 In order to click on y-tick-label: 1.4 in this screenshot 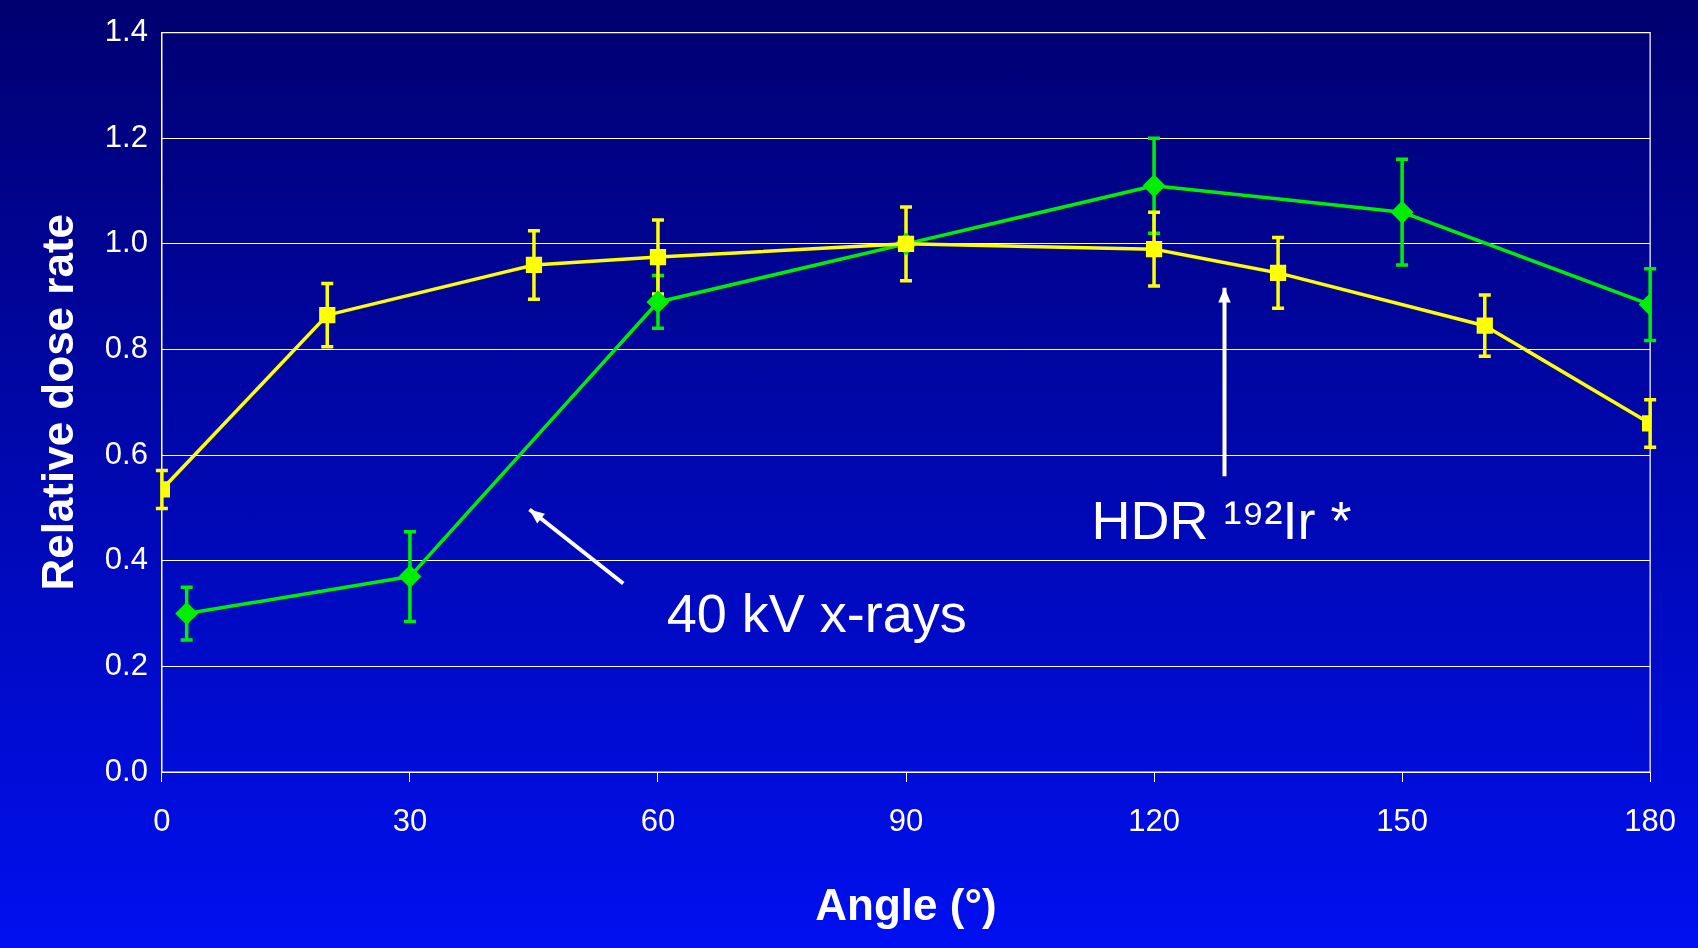, I will do `click(126, 31)`.